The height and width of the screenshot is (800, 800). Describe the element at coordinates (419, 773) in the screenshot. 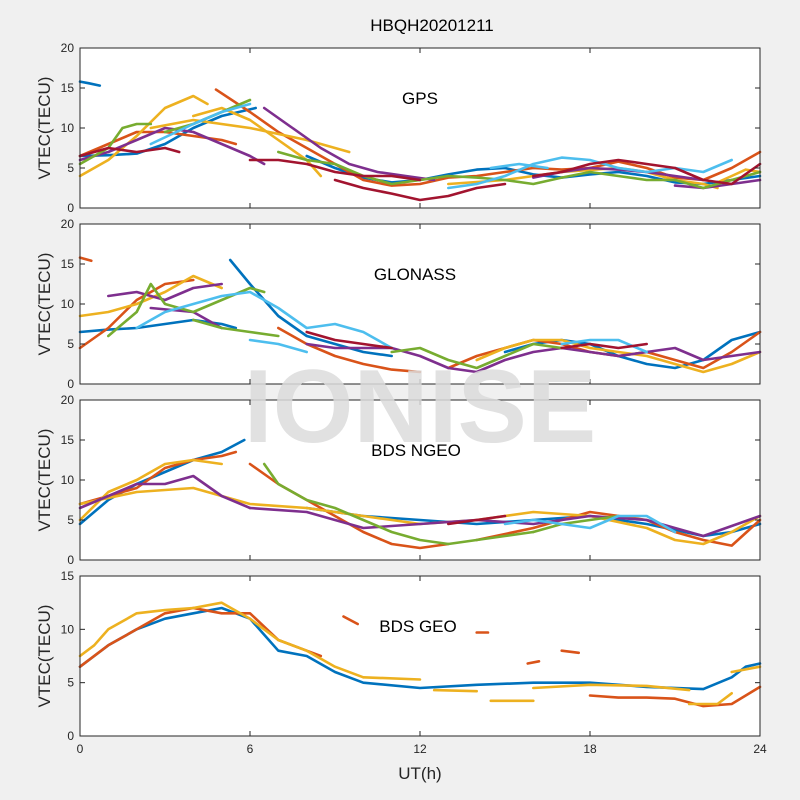

I see `x-axis-label: UT(h)` at that location.